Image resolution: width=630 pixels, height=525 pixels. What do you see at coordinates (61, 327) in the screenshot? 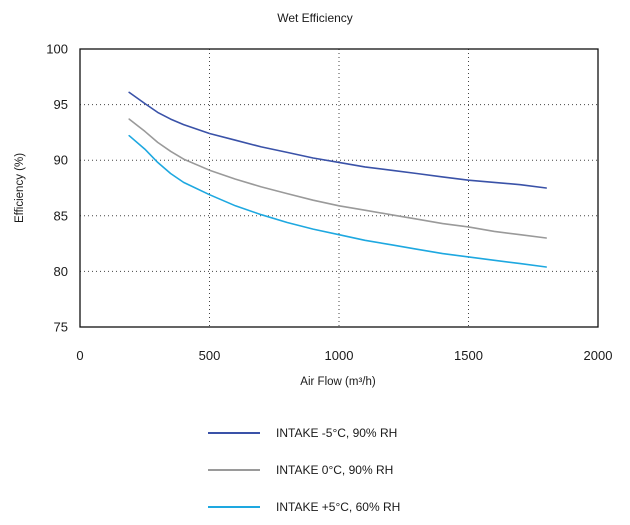
I see `y-tick-label: 75` at bounding box center [61, 327].